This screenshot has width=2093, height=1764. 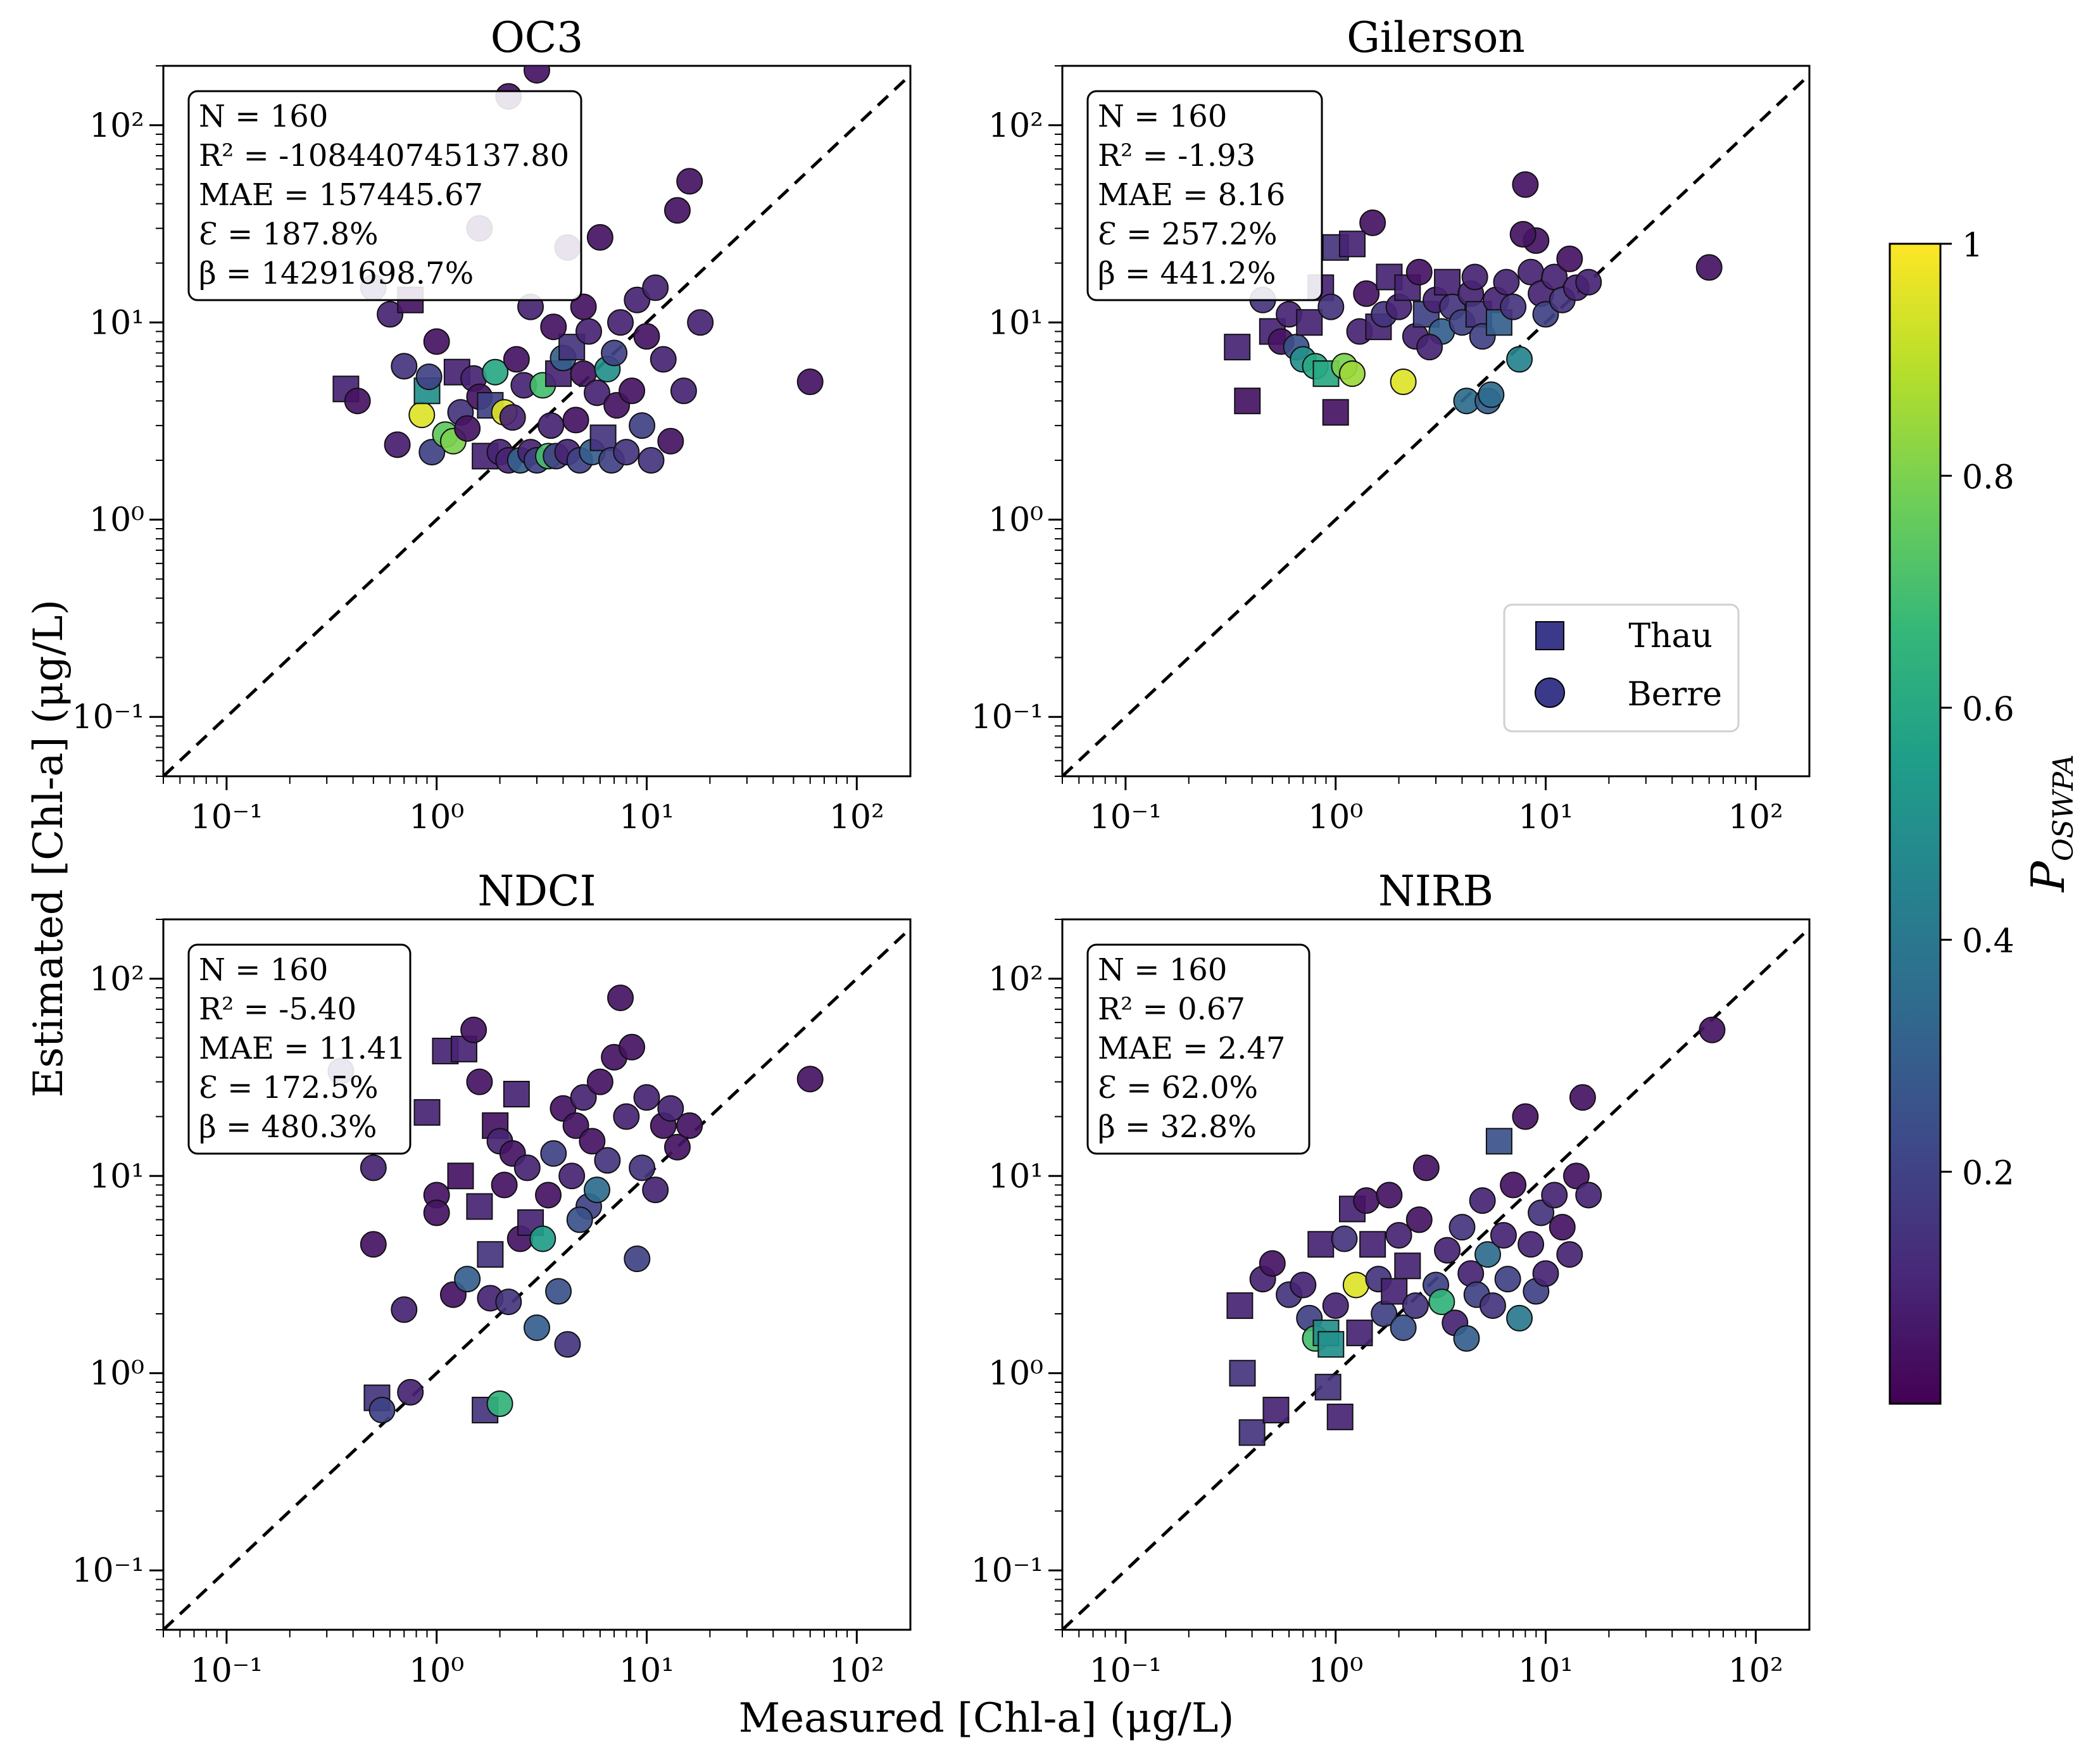 I want to click on stats-box, so click(x=1198, y=1049).